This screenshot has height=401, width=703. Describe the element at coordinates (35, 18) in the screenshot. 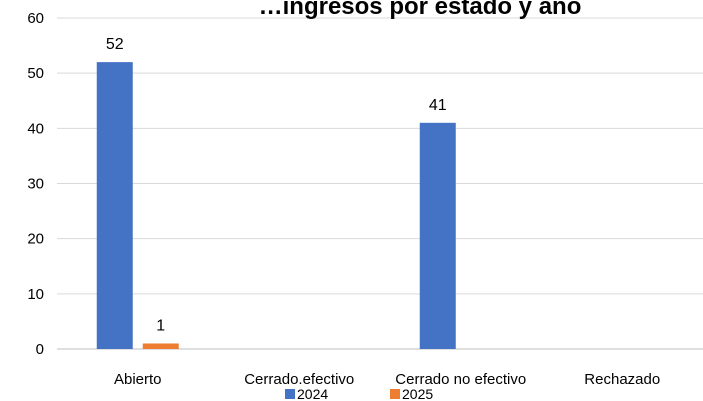

I see `y-tick-label: 60` at that location.